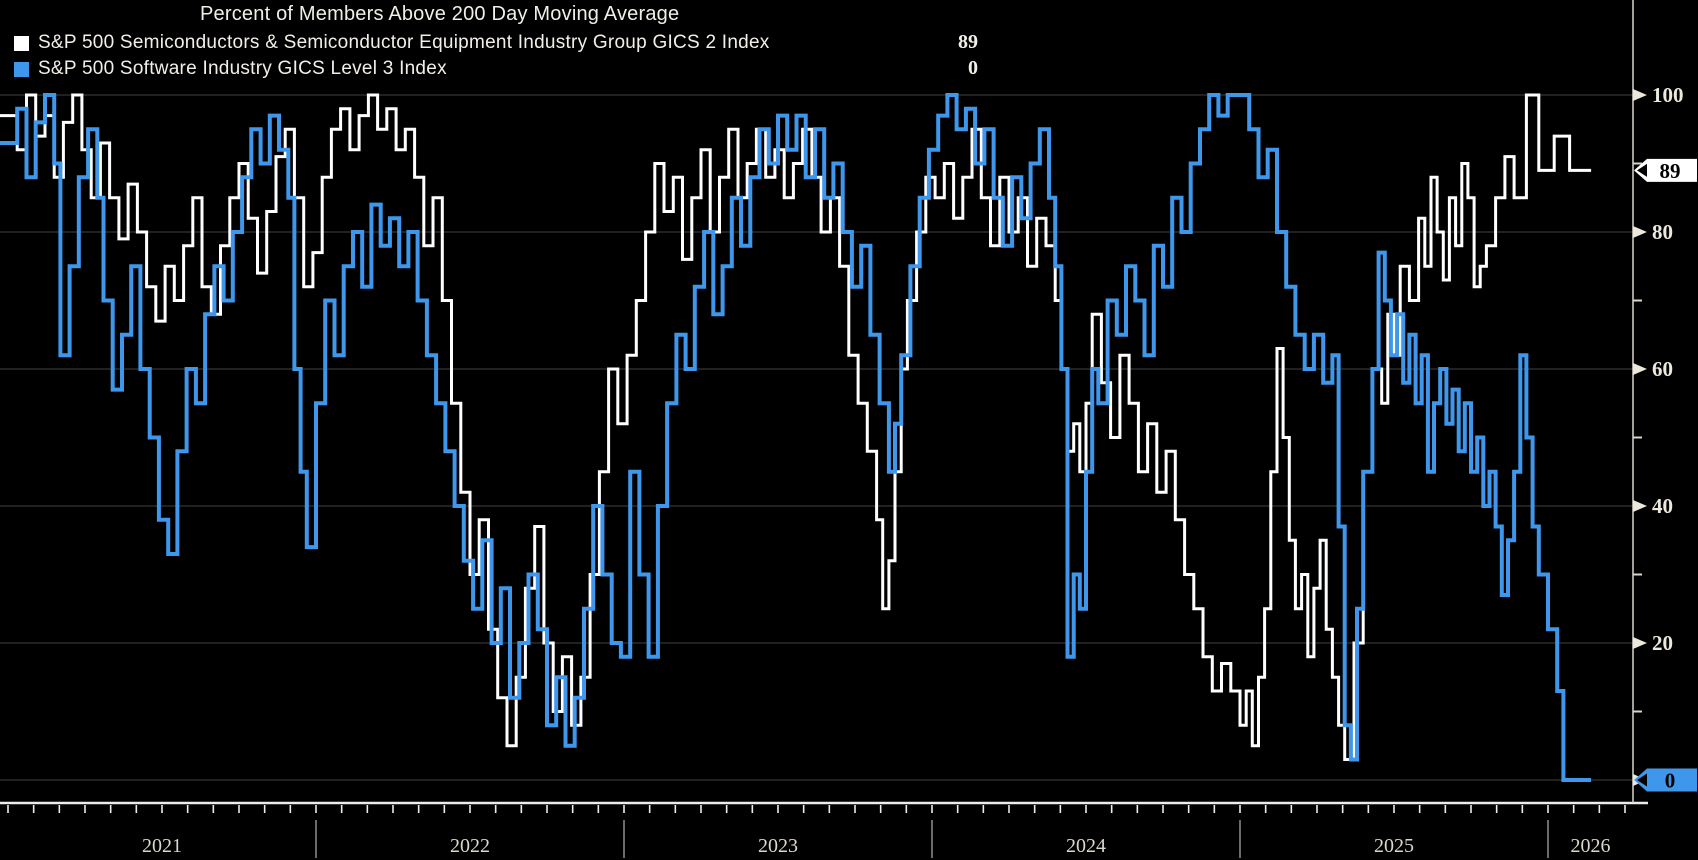  I want to click on year-label-2025: 2025, so click(1394, 846).